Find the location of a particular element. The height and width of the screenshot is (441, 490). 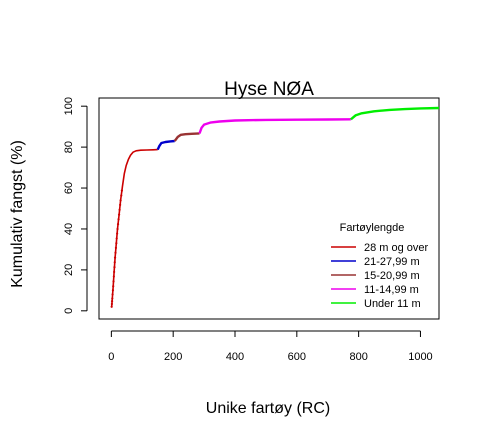

legend-label-3: 15-20,99 m is located at coordinates (392, 276).